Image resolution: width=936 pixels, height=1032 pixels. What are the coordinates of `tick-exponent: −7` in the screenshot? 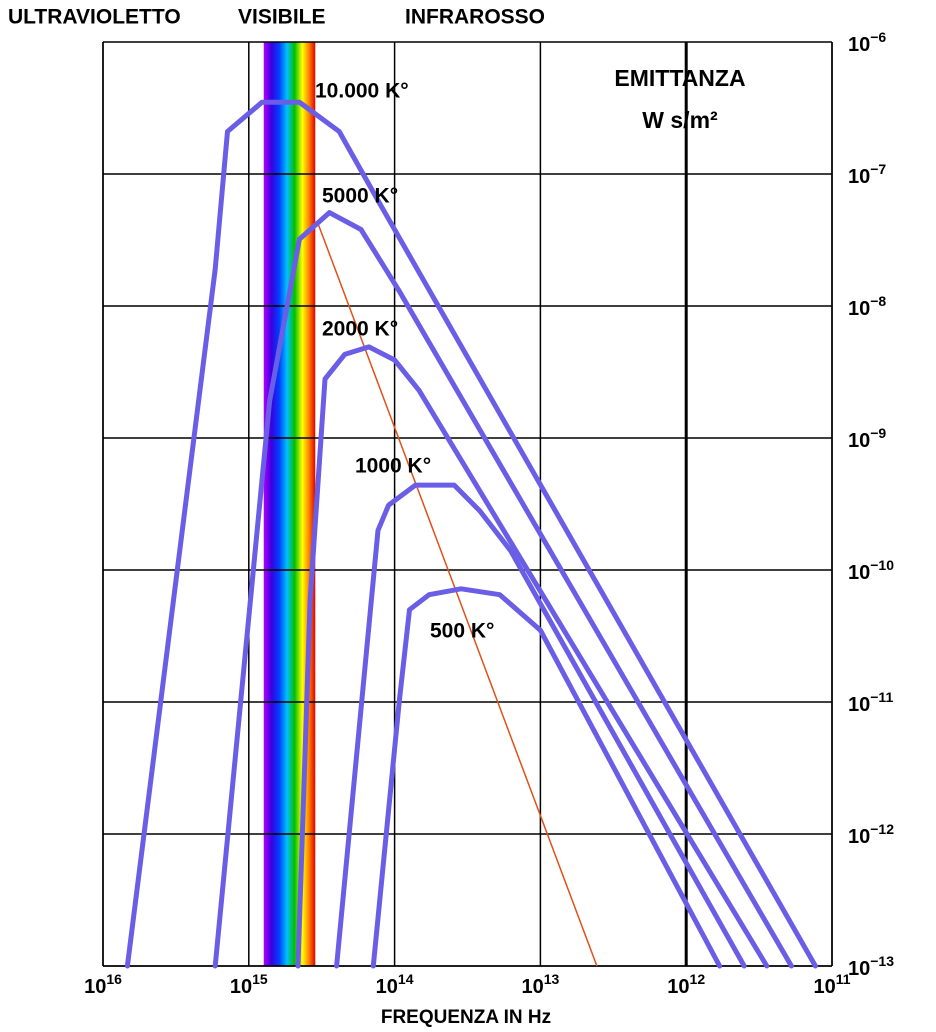 It's located at (878, 169).